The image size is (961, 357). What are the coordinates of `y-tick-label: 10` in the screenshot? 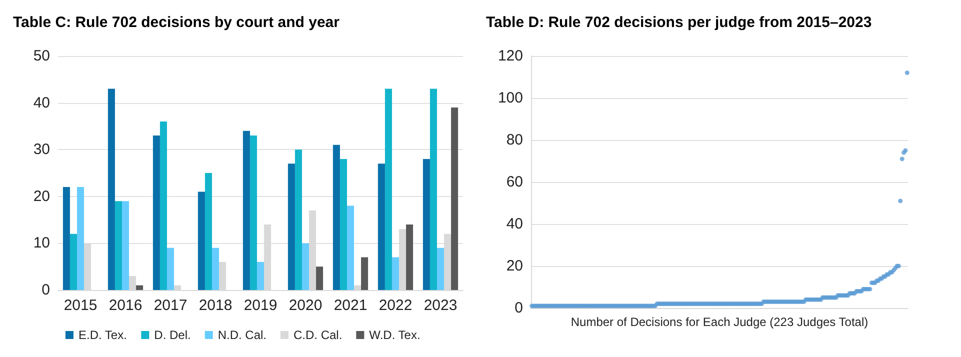 It's located at (41, 243).